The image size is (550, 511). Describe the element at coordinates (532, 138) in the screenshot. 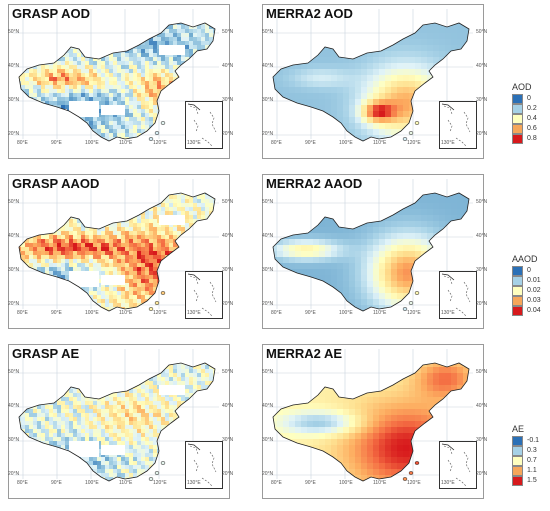

I see `legend-label: 0.8` at that location.